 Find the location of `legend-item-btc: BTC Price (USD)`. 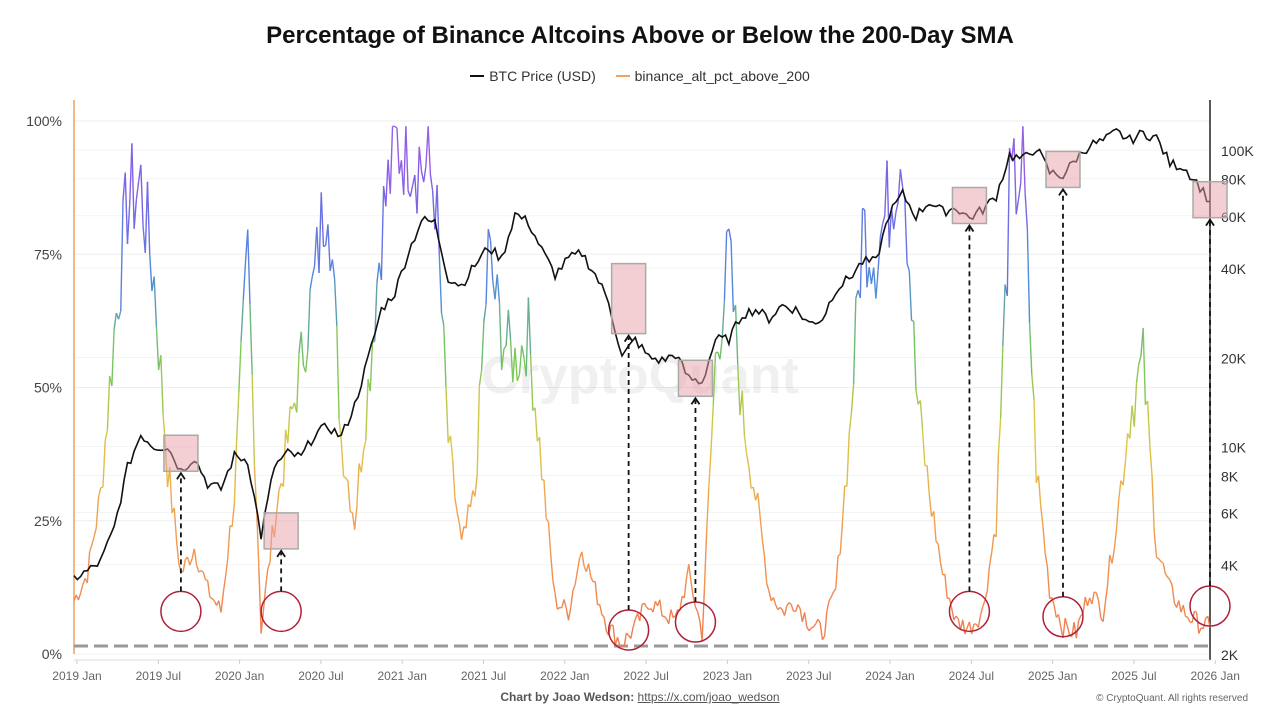

legend-item-btc: BTC Price (USD) is located at coordinates (533, 76).